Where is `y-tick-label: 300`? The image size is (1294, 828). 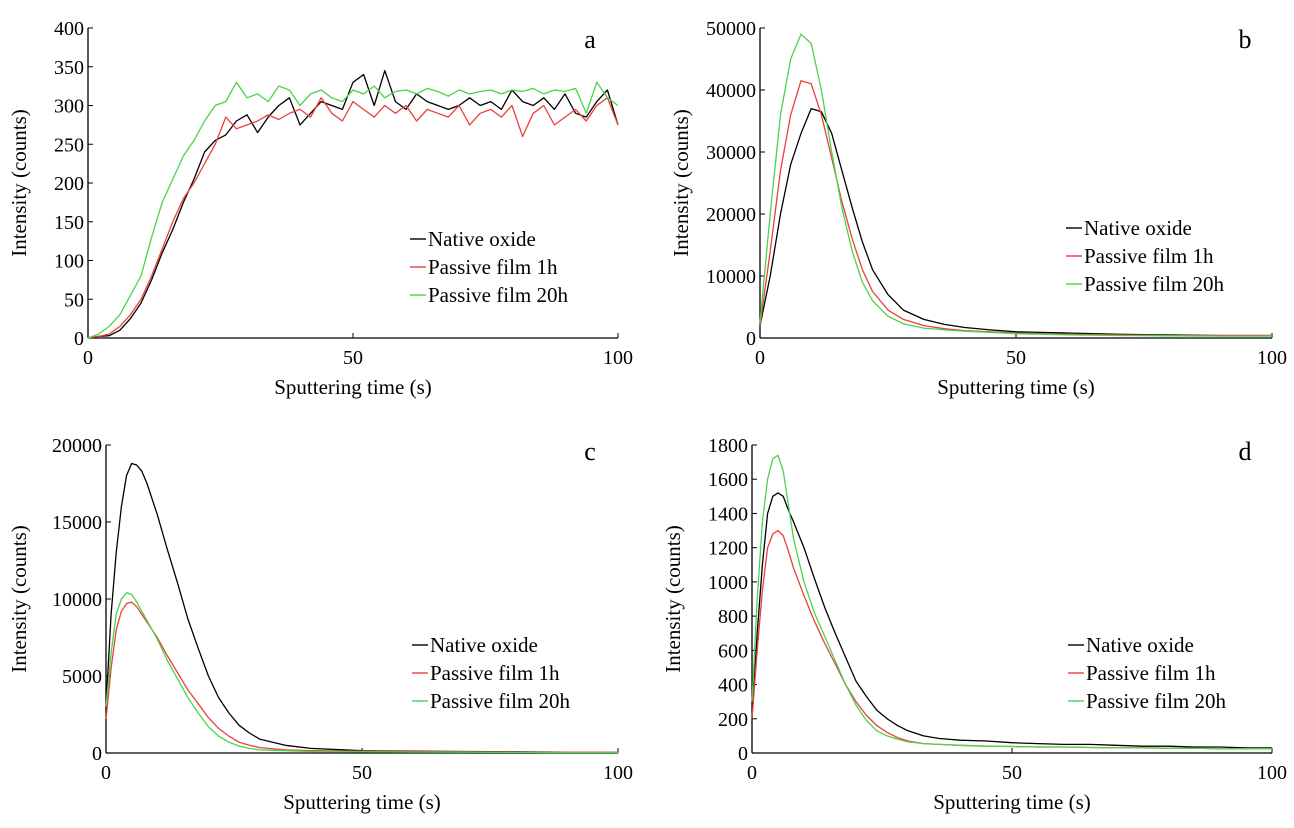 y-tick-label: 300 is located at coordinates (69, 107).